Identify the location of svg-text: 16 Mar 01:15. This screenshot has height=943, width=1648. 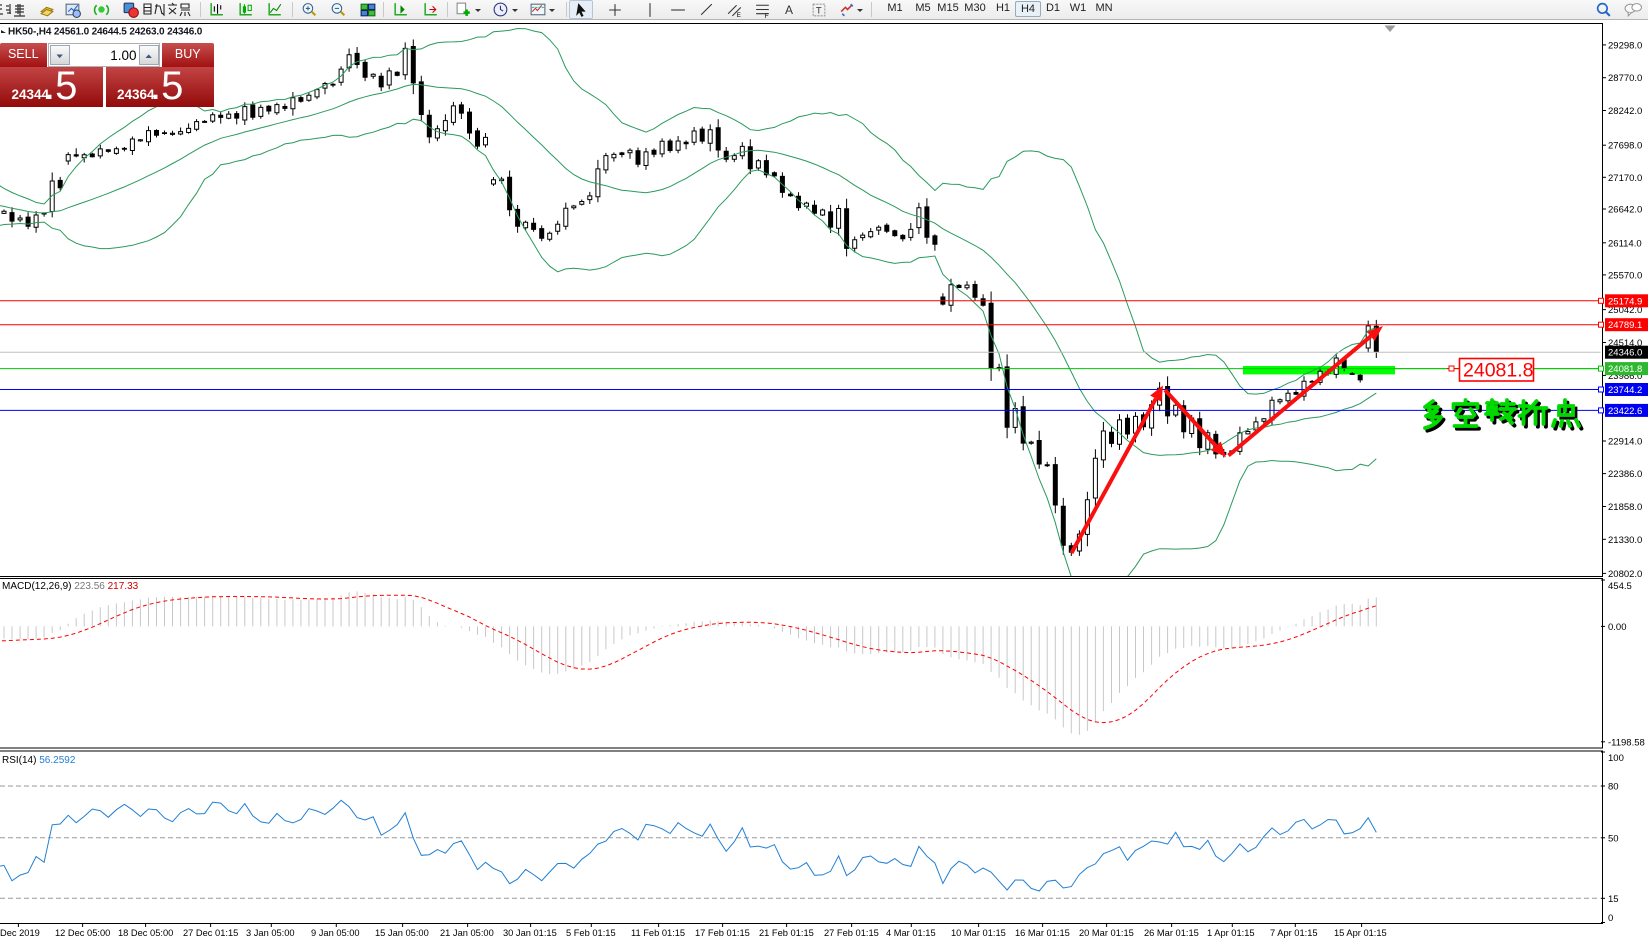
(1042, 933).